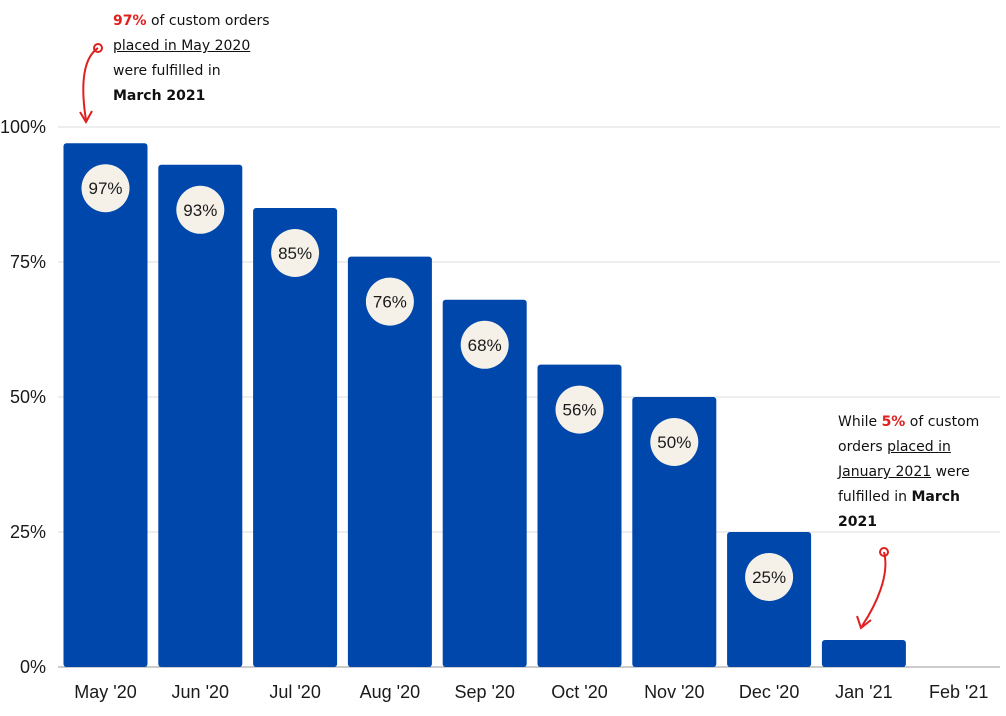  I want to click on bottom-annotation-placed-in: placed in, so click(919, 447).